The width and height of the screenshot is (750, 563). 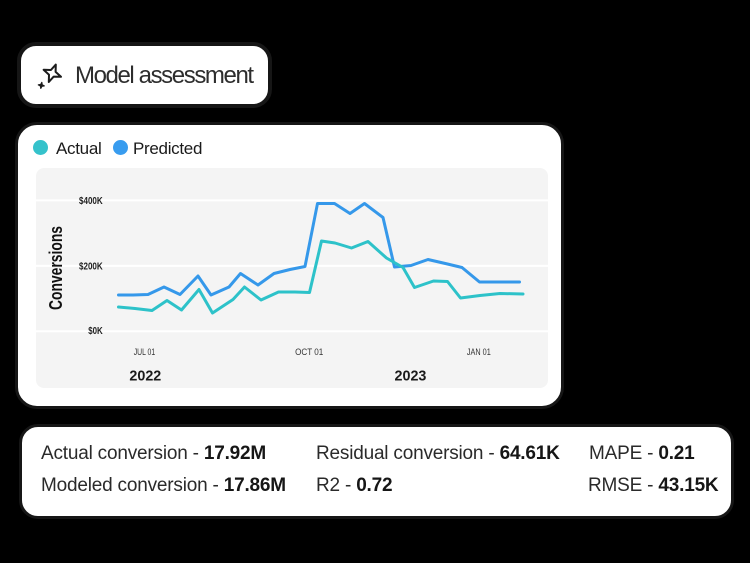 I want to click on svg-text: $200K, so click(x=91, y=266).